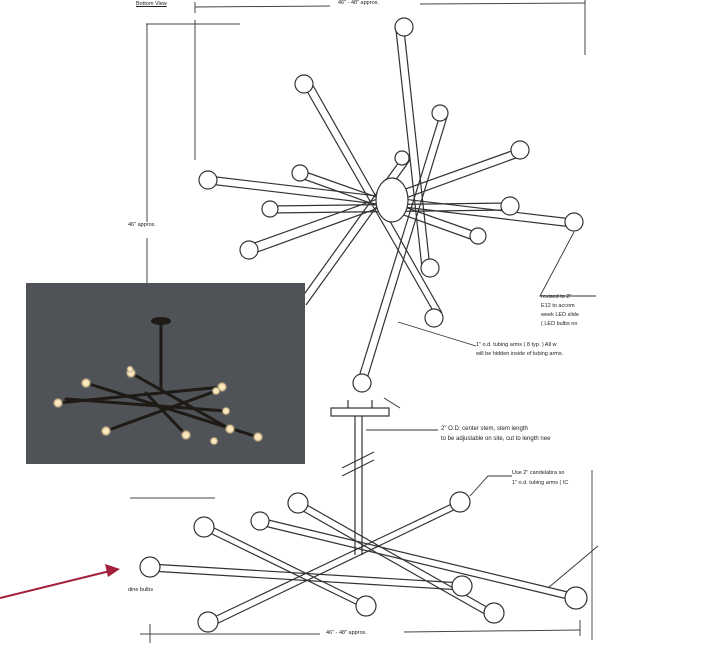 This screenshot has width=724, height=649. What do you see at coordinates (392, 200) in the screenshot?
I see `center-hub` at bounding box center [392, 200].